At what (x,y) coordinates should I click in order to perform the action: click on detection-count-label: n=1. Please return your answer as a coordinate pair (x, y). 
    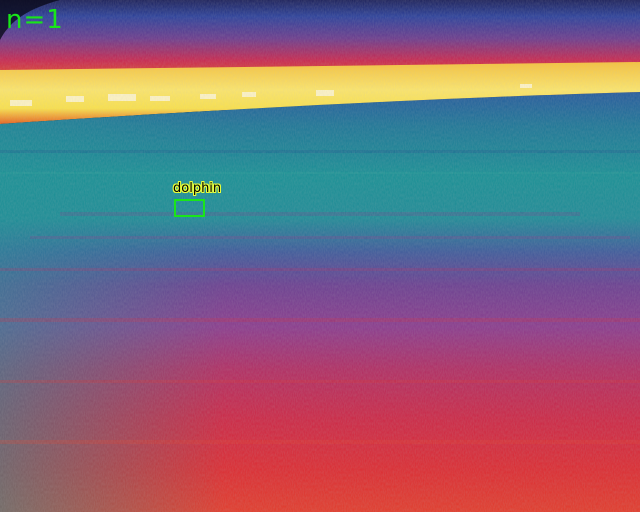
    Looking at the image, I should click on (35, 20).